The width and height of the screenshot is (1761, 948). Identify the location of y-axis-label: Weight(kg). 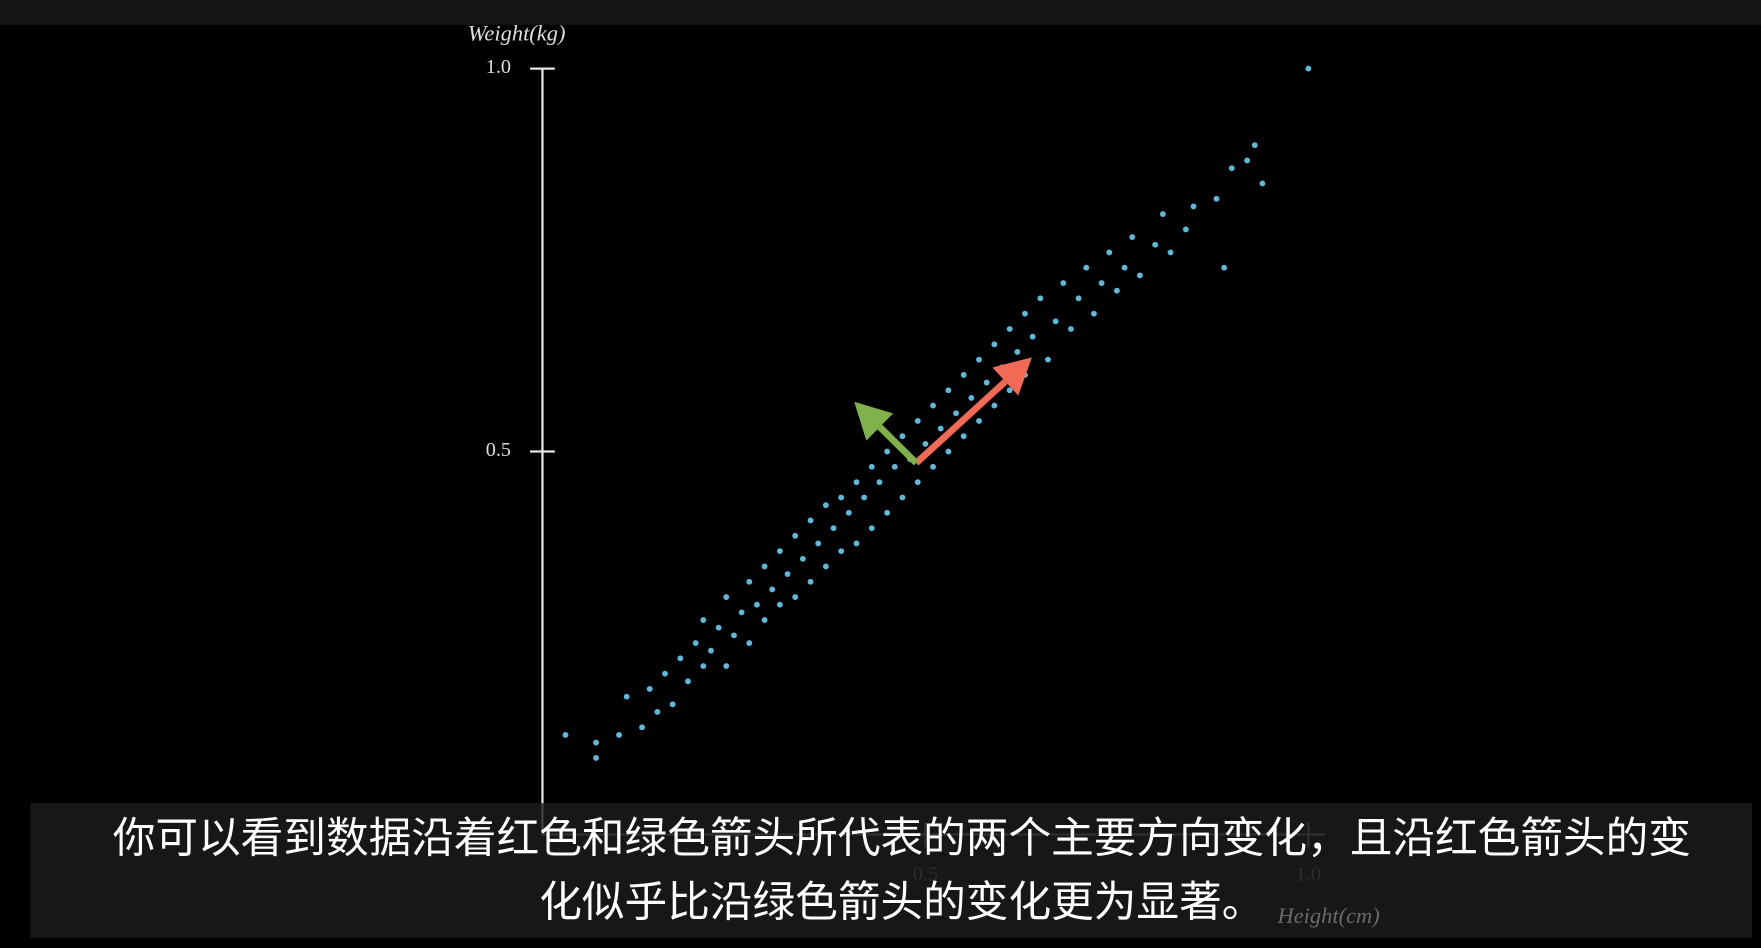
(517, 32).